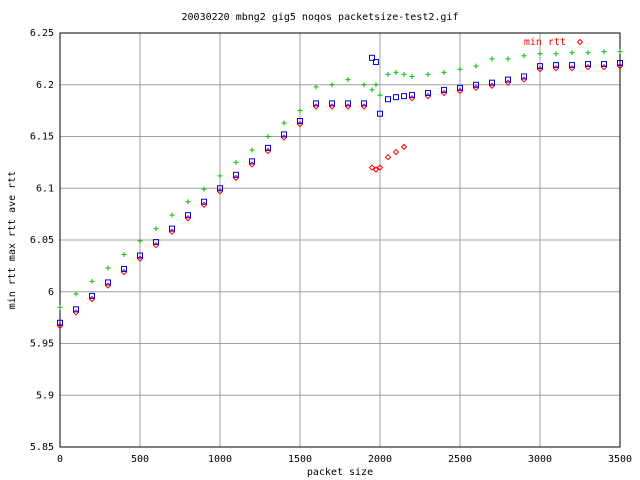 Image resolution: width=640 pixels, height=480 pixels. Describe the element at coordinates (545, 42) in the screenshot. I see `legend-label: min rtt` at that location.